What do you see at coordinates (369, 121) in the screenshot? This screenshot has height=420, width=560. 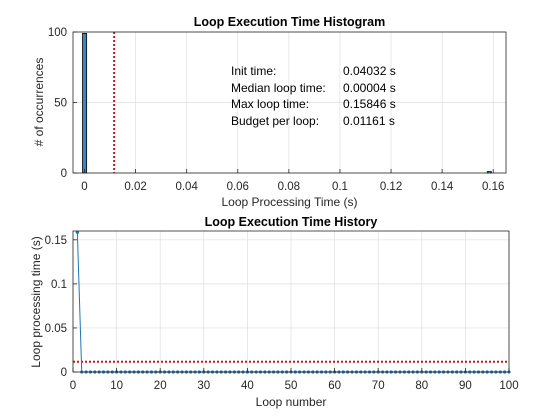 I see `stat-value-budget: 0.01161 s` at bounding box center [369, 121].